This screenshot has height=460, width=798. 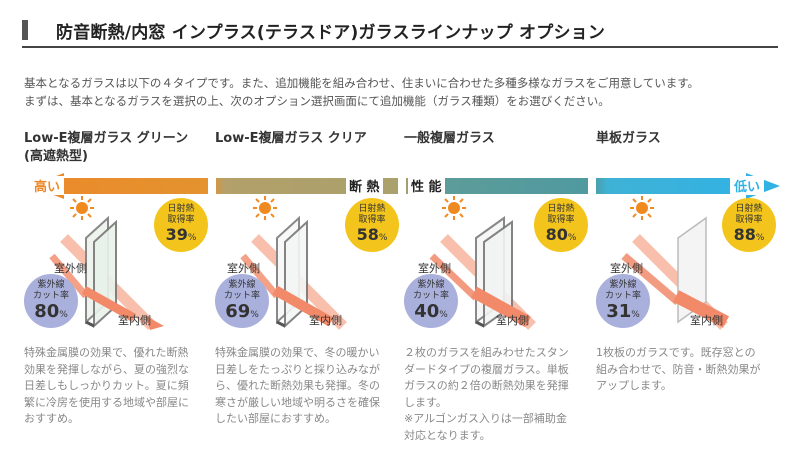 I want to click on uv-label-3a: 紫外線, so click(x=431, y=285).